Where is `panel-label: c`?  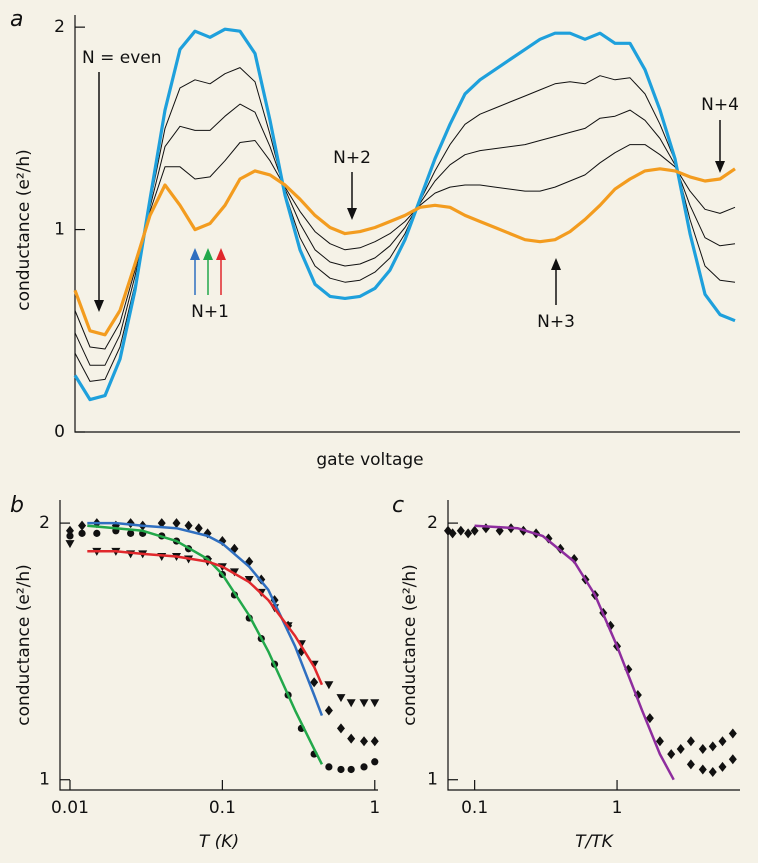
panel-label: c is located at coordinates (398, 505).